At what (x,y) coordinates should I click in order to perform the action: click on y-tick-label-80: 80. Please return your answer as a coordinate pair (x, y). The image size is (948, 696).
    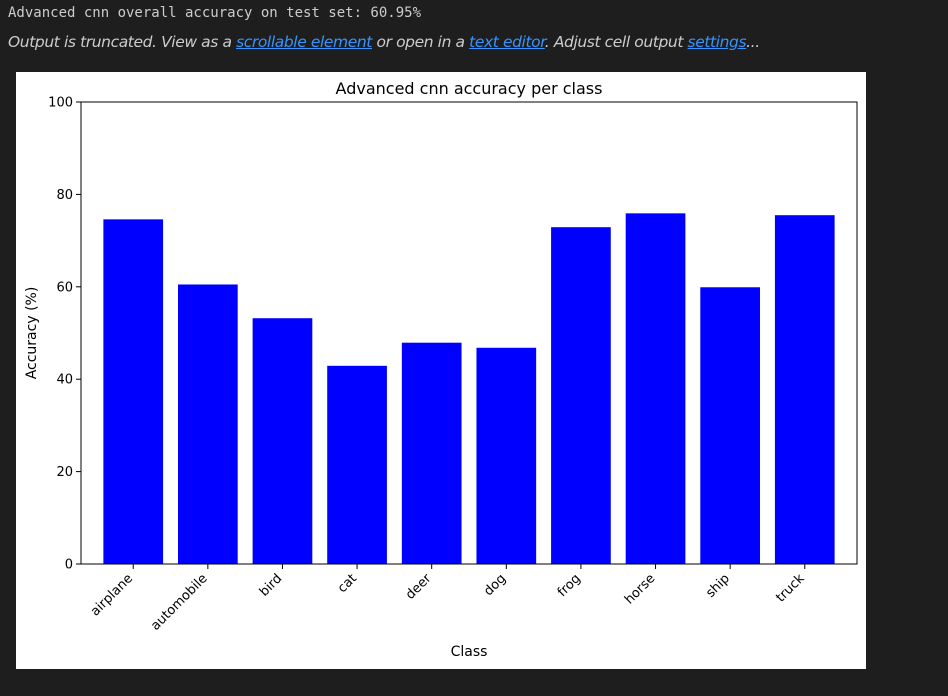
    Looking at the image, I should click on (64, 195).